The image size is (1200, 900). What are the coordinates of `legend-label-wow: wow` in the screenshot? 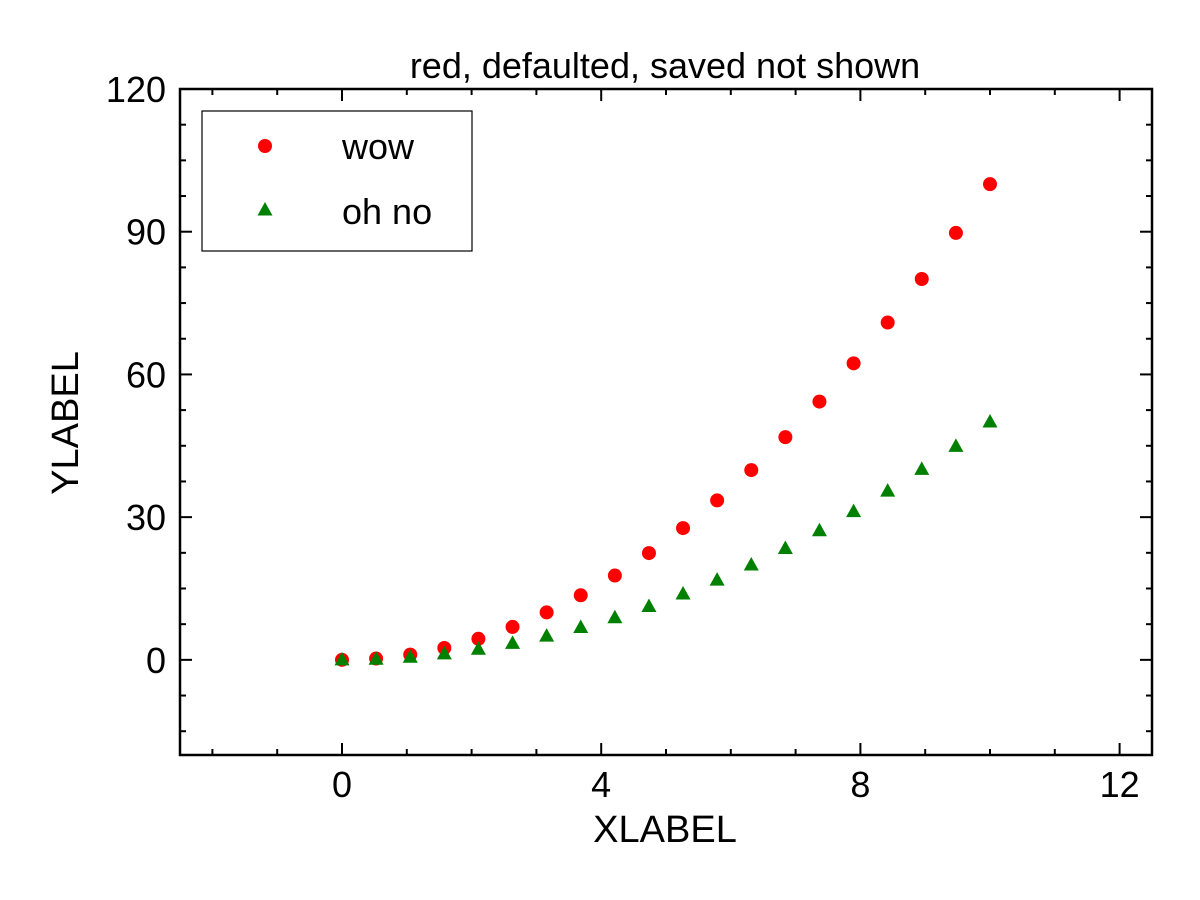 It's located at (378, 146).